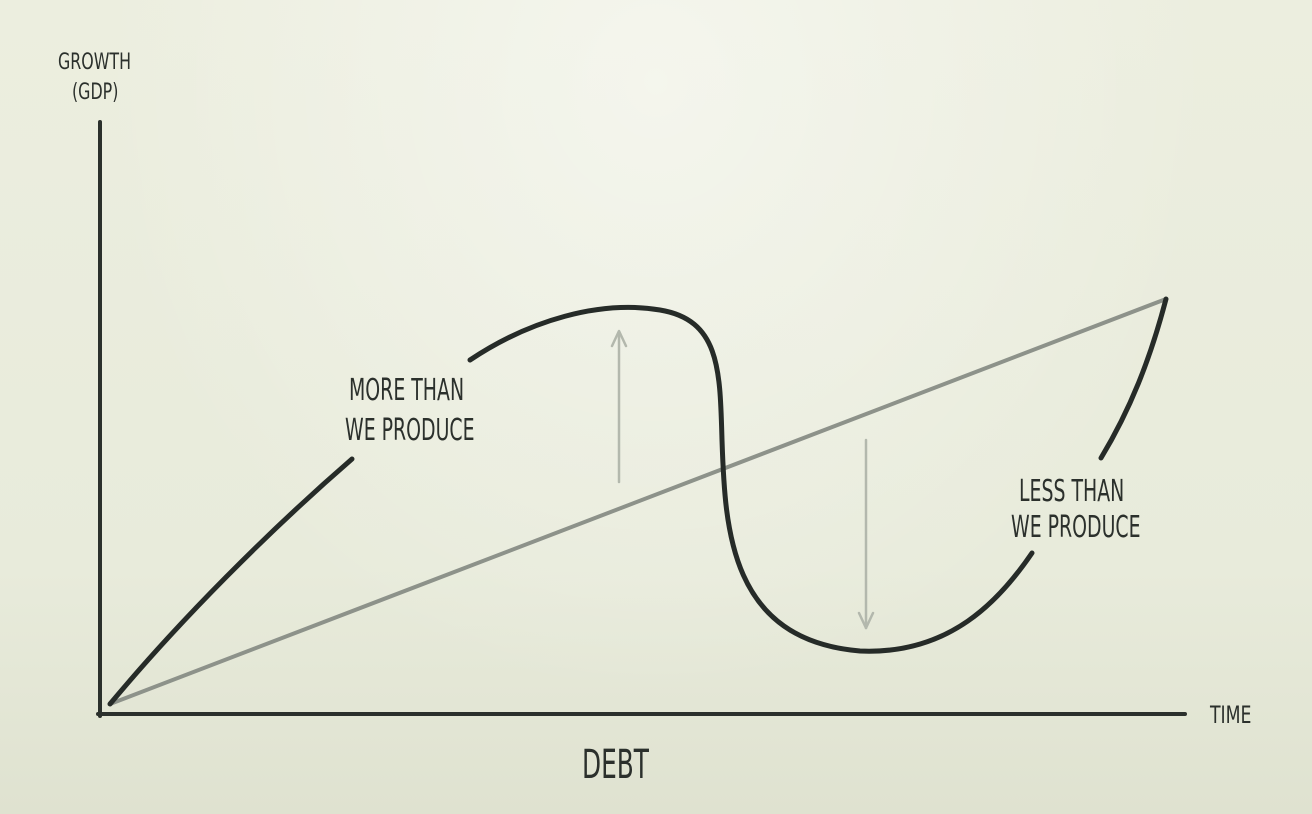 The width and height of the screenshot is (1312, 814). I want to click on up-arrow, so click(619, 406).